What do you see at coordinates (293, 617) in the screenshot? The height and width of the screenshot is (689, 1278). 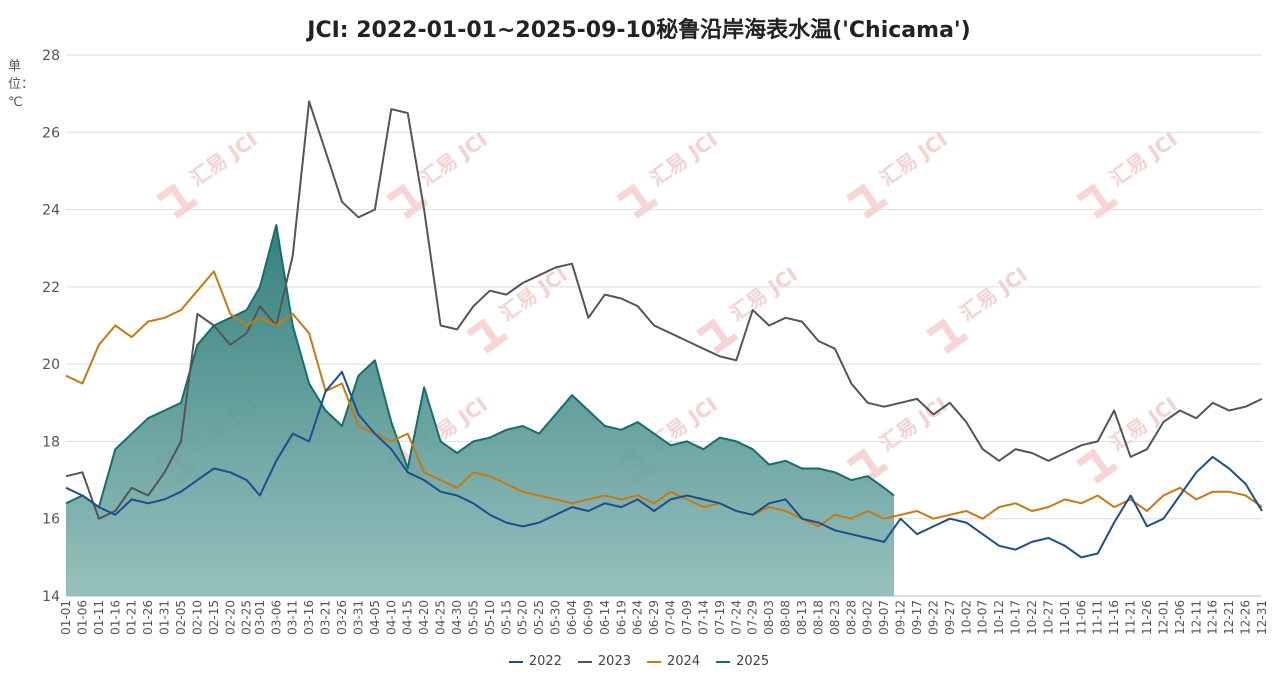 I see `x-tick-label: 03-11` at bounding box center [293, 617].